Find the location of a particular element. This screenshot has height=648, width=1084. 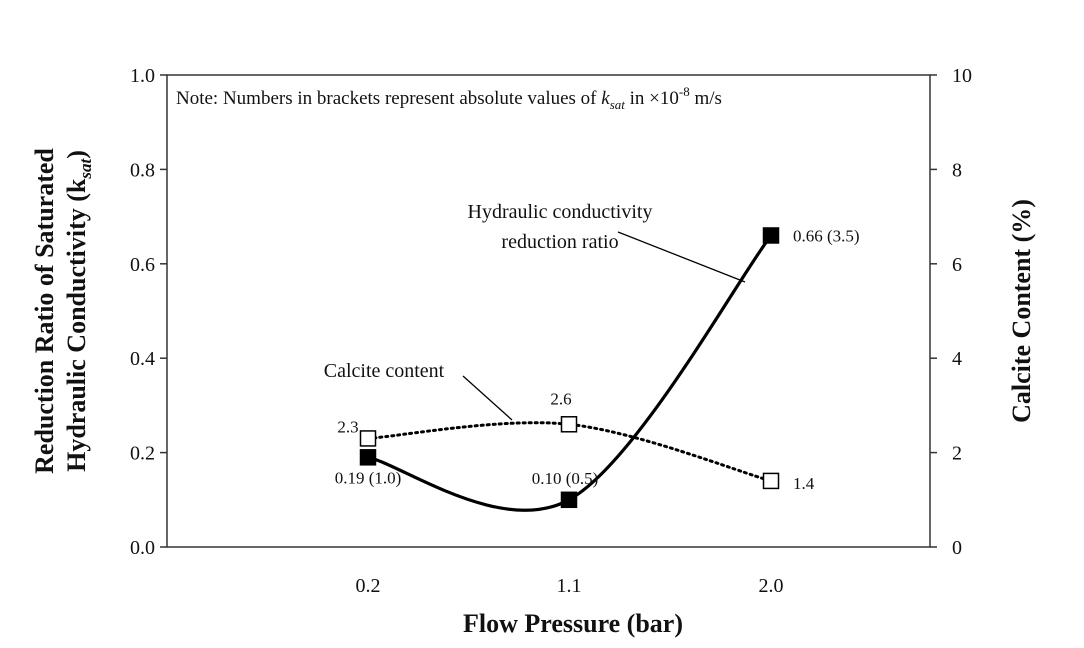

calcite-label: 2.3 is located at coordinates (347, 426).